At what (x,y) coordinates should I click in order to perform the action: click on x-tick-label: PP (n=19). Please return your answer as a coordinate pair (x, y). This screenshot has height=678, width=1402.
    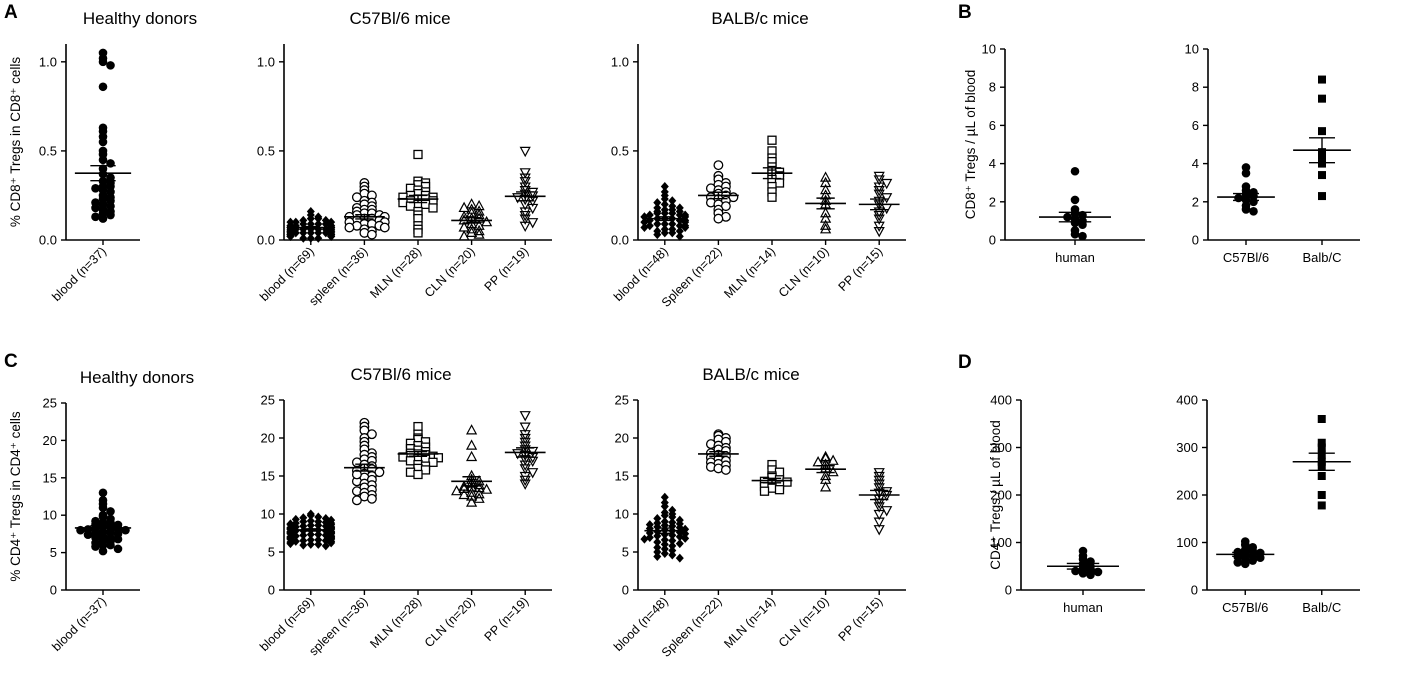
    Looking at the image, I should click on (507, 619).